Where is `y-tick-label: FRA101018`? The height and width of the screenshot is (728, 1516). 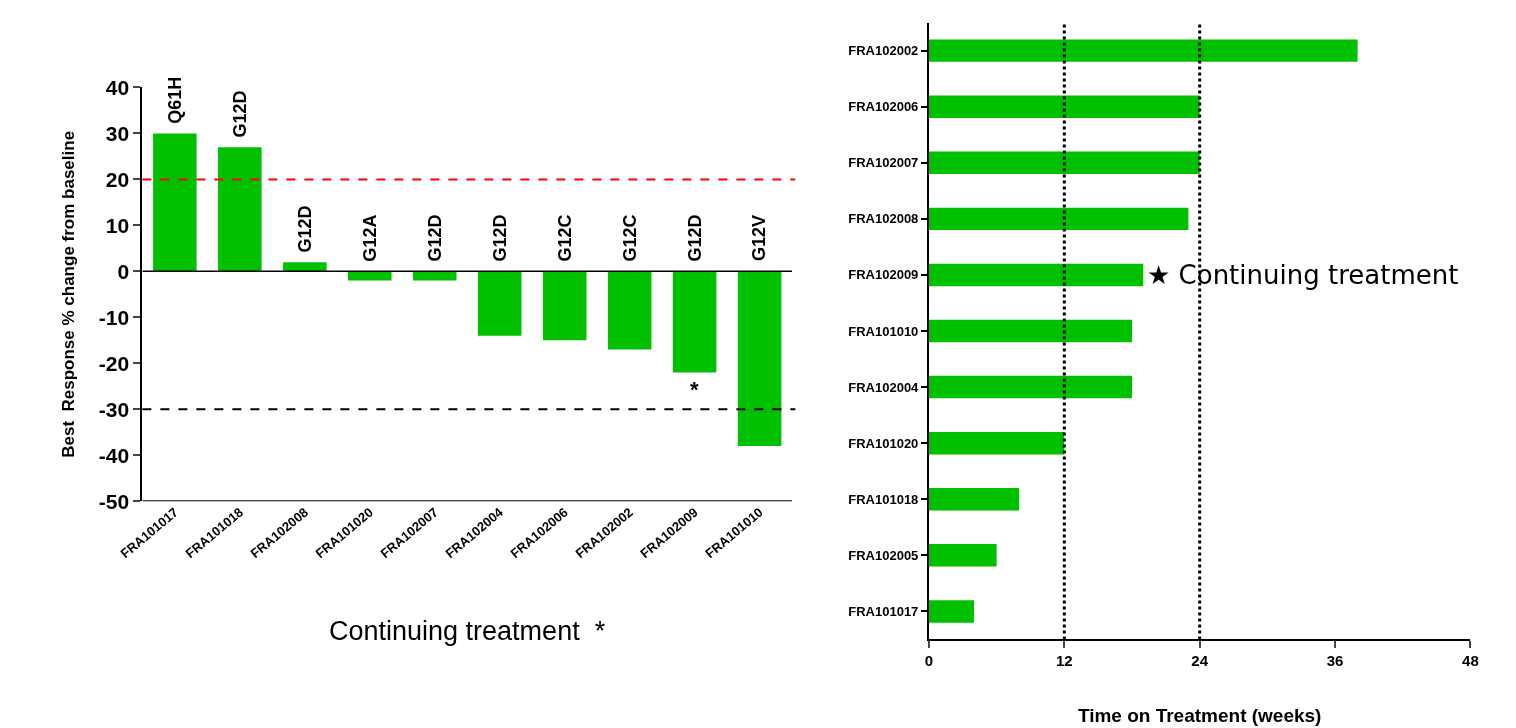 y-tick-label: FRA101018 is located at coordinates (883, 499).